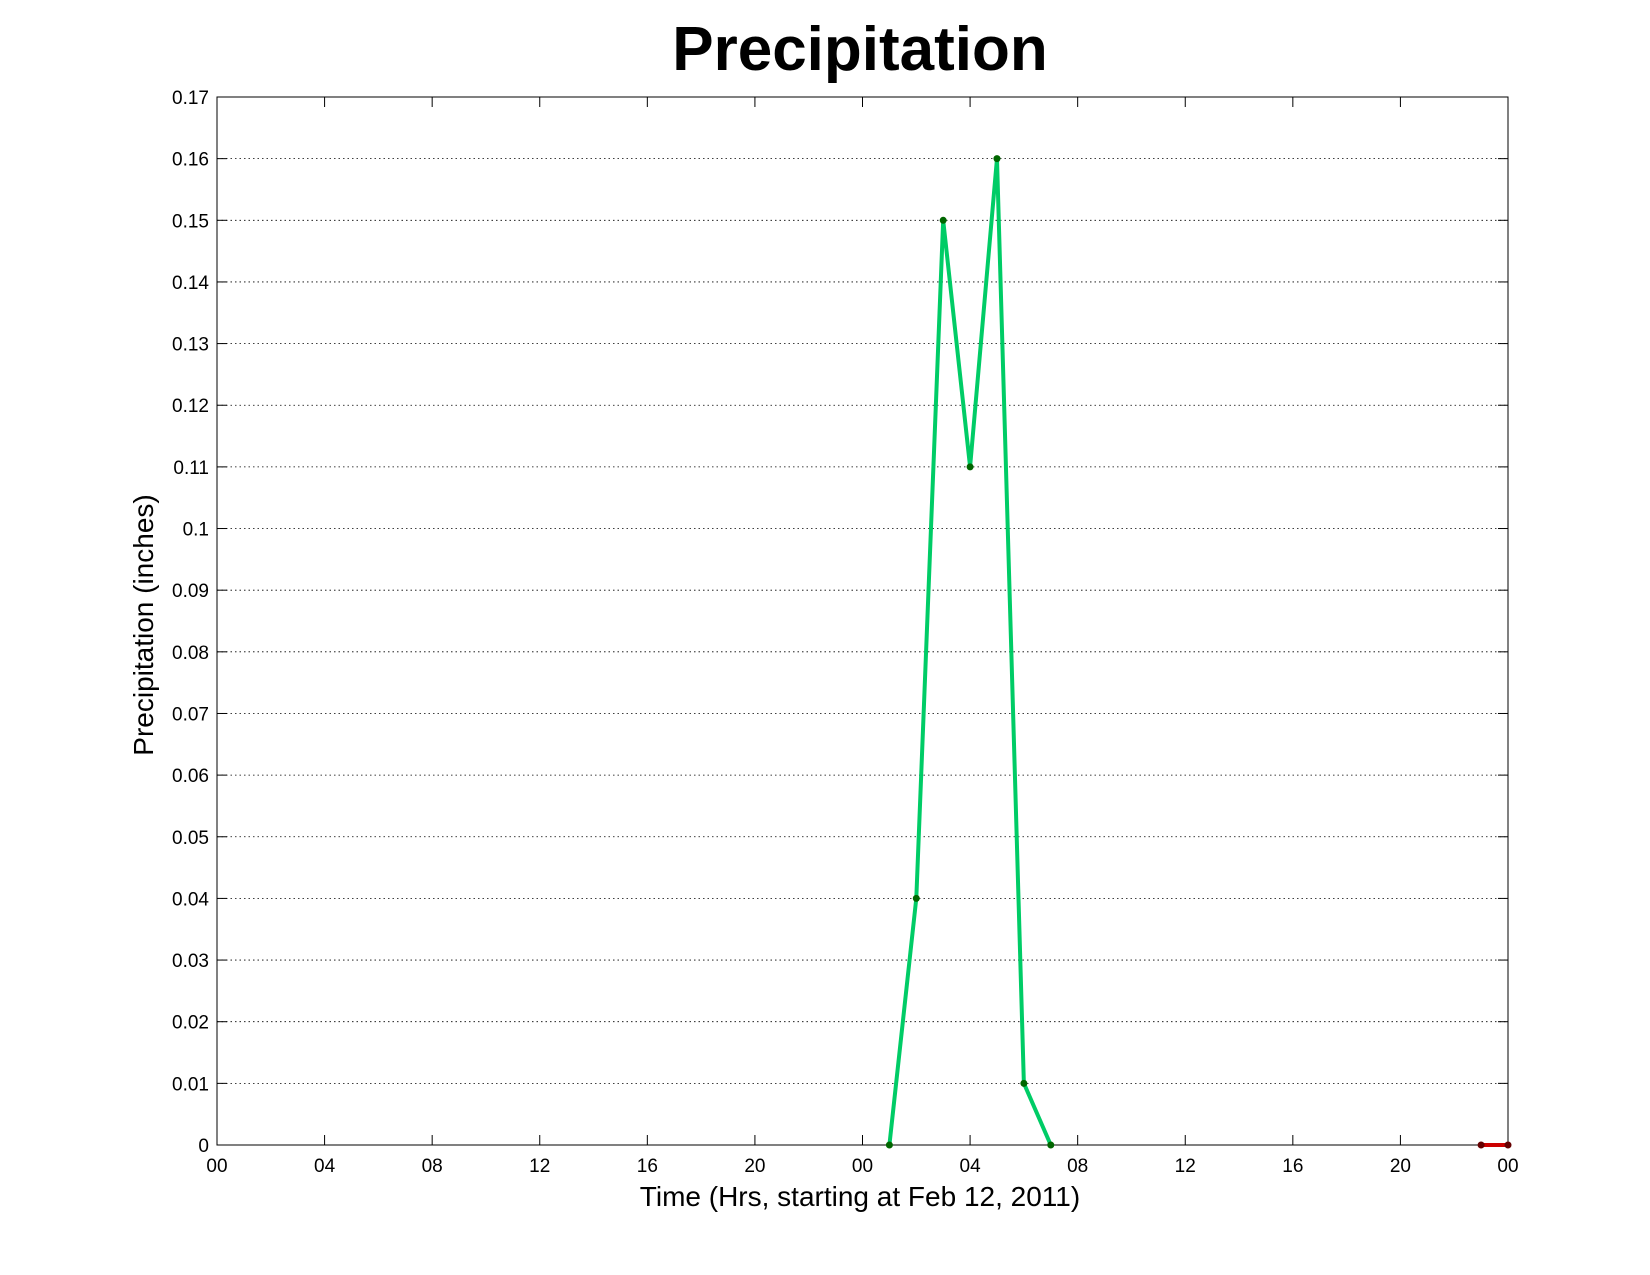 The height and width of the screenshot is (1275, 1650). I want to click on y-tick-label: 0.14, so click(190, 283).